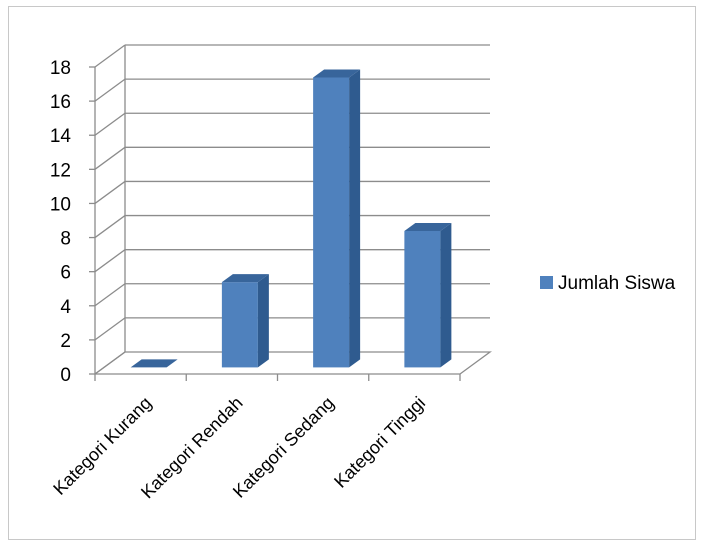  I want to click on y-tick-label: 0, so click(65, 375).